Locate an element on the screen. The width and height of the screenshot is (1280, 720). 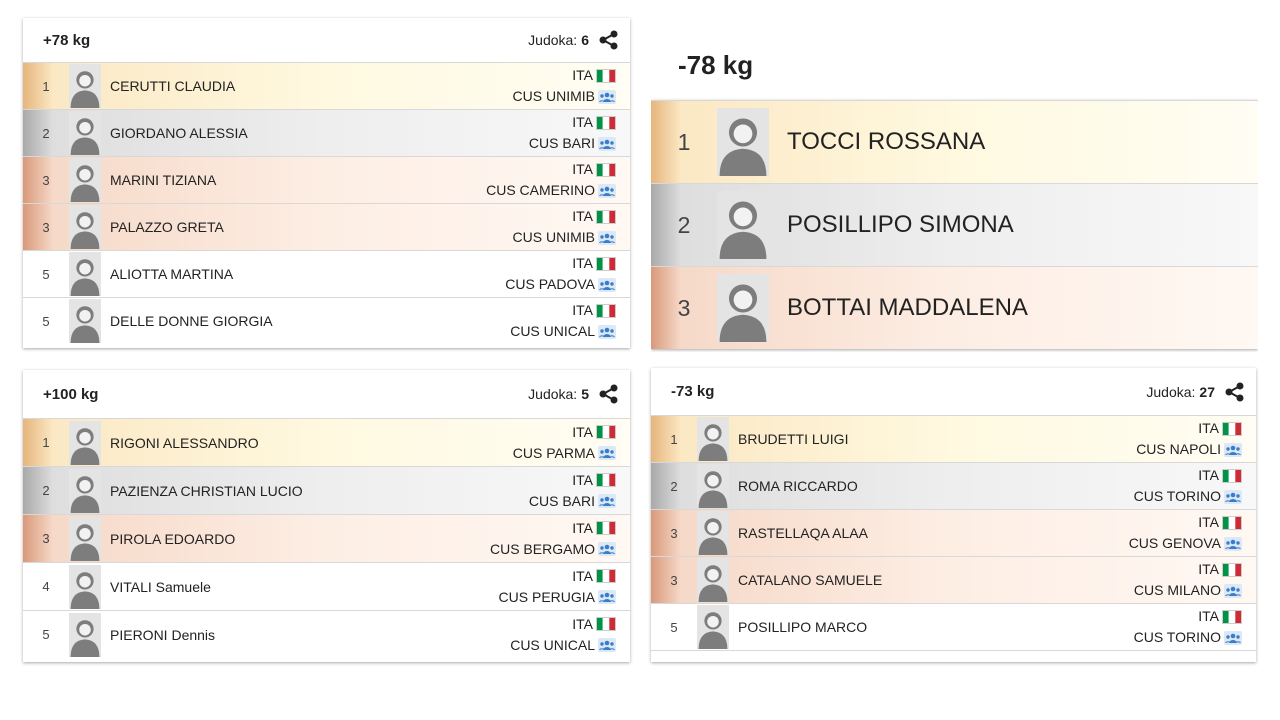
result-row: 3 PIROLA EDOARDO ITA CUS BERGAMO is located at coordinates (326, 538).